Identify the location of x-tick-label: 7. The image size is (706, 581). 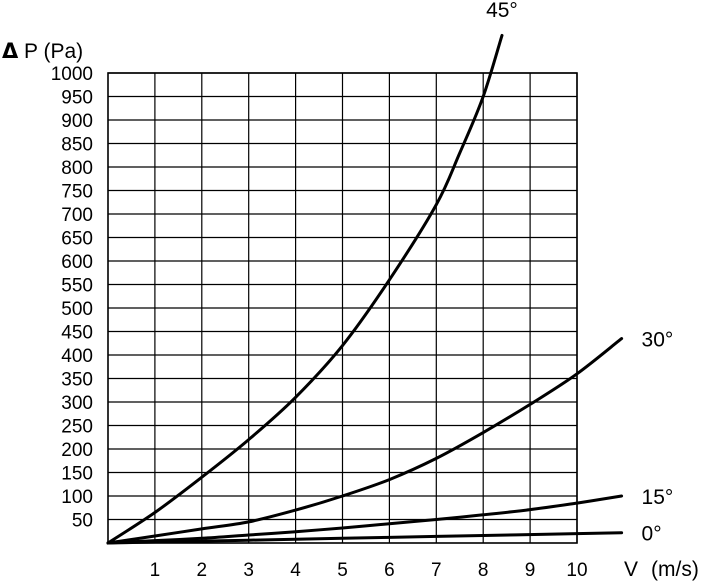
(436, 570).